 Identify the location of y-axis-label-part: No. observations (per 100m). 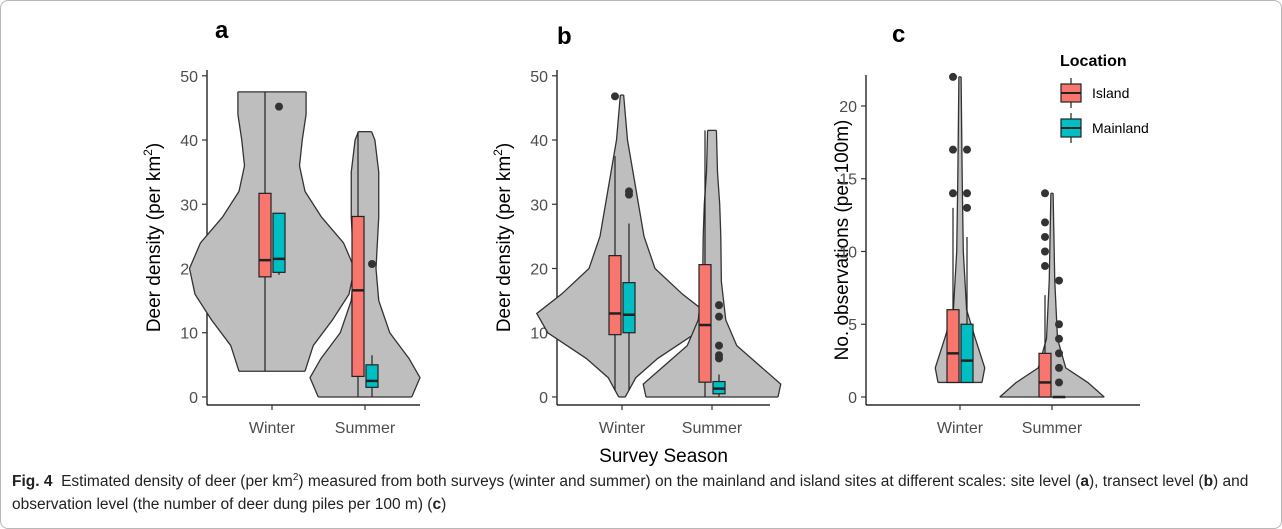
(842, 240).